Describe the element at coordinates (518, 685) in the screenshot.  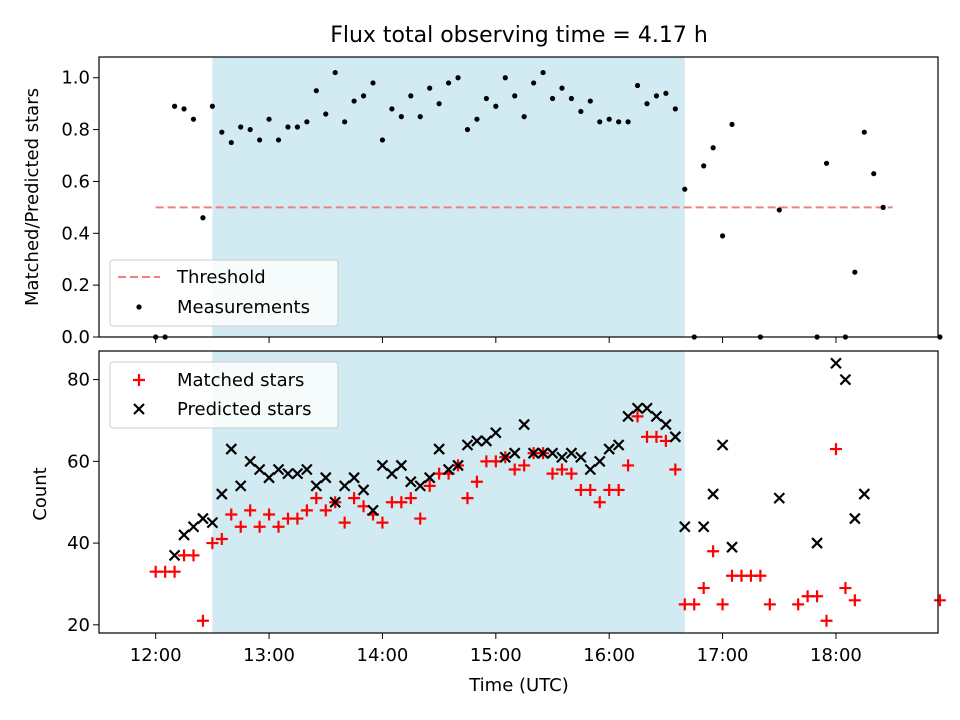
I see `x-axis-label: Time (UTC)` at that location.